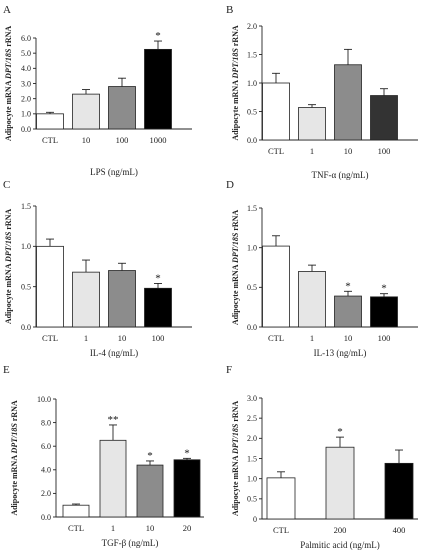 This screenshot has width=445, height=550. Describe the element at coordinates (26, 327) in the screenshot. I see `y-tick-label-c: 0.0` at that location.